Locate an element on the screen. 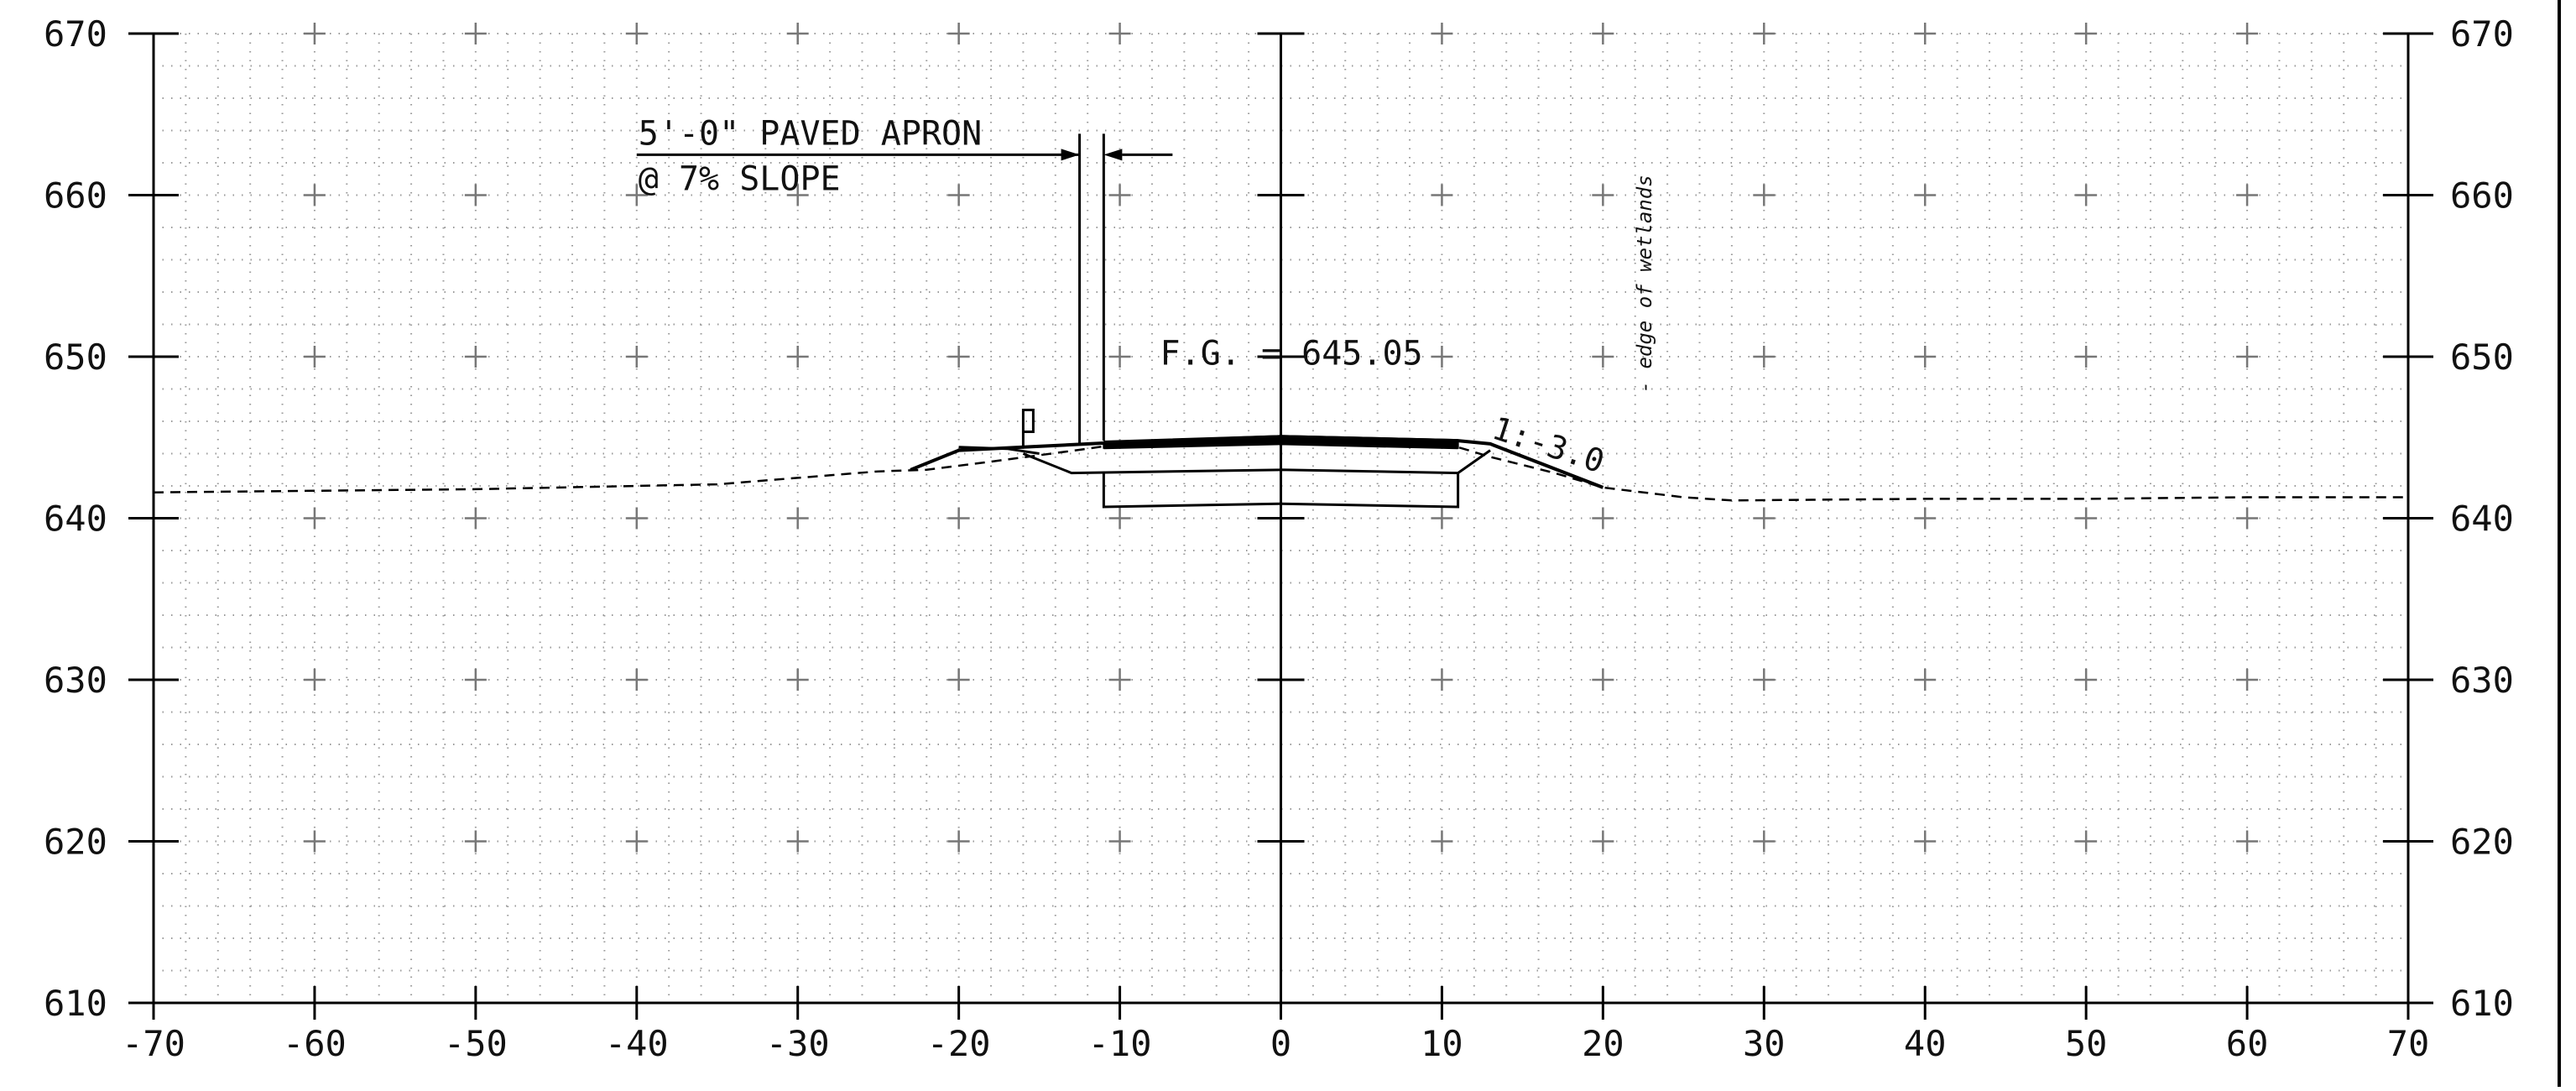  x-tick-label: -10 is located at coordinates (1120, 1043).